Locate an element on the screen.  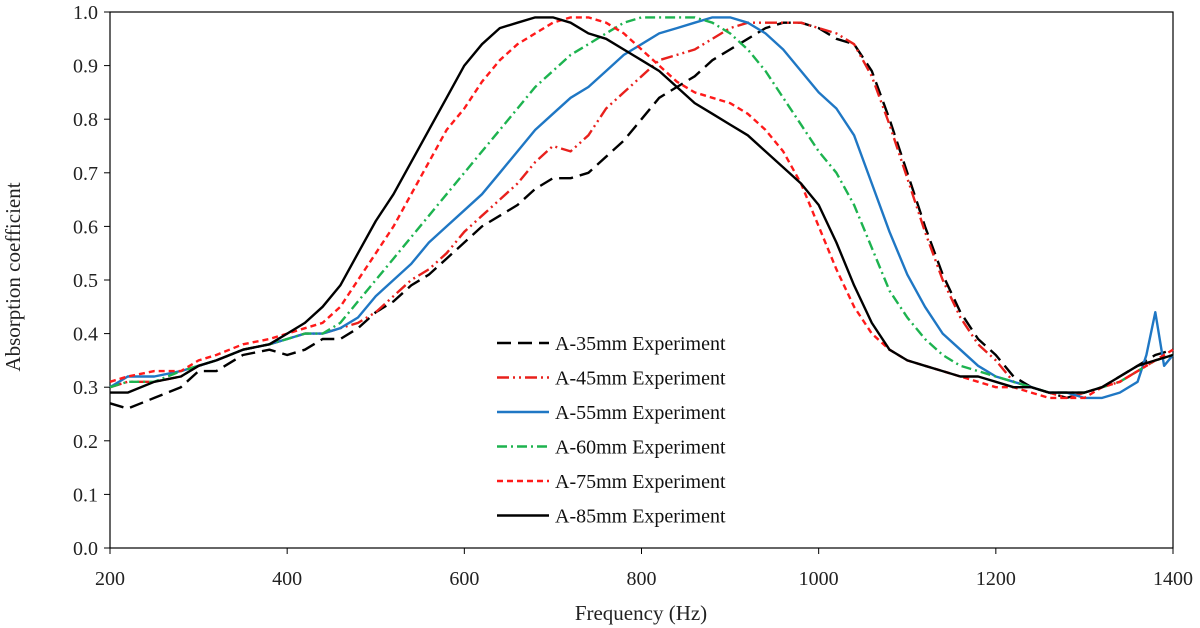
y-tick-label: 0.3 is located at coordinates (85, 388).